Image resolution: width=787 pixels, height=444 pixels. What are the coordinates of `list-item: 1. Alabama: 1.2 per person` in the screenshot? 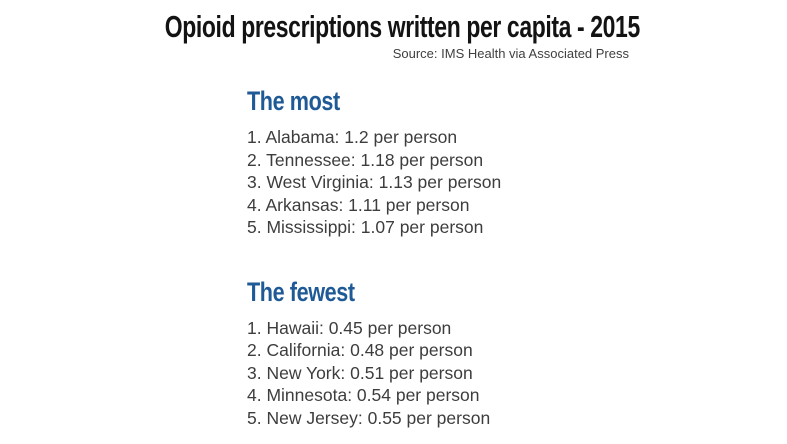 It's located at (352, 137).